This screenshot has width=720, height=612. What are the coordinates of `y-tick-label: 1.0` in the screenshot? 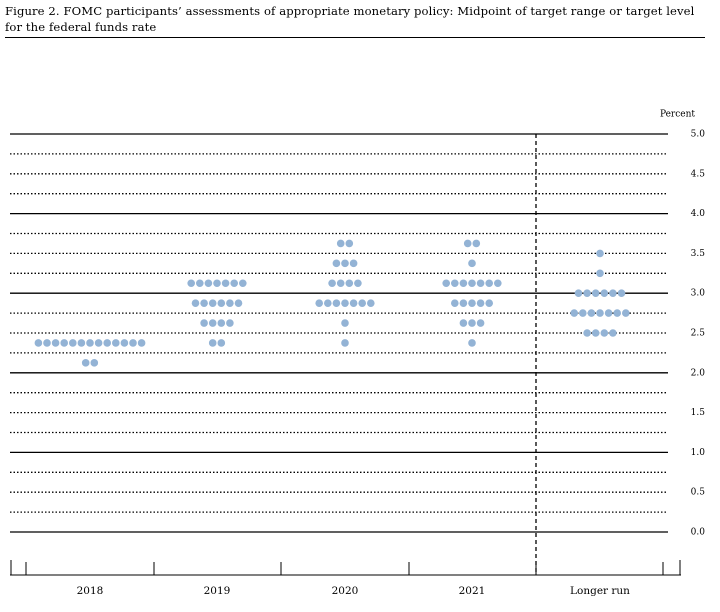 It's located at (698, 453).